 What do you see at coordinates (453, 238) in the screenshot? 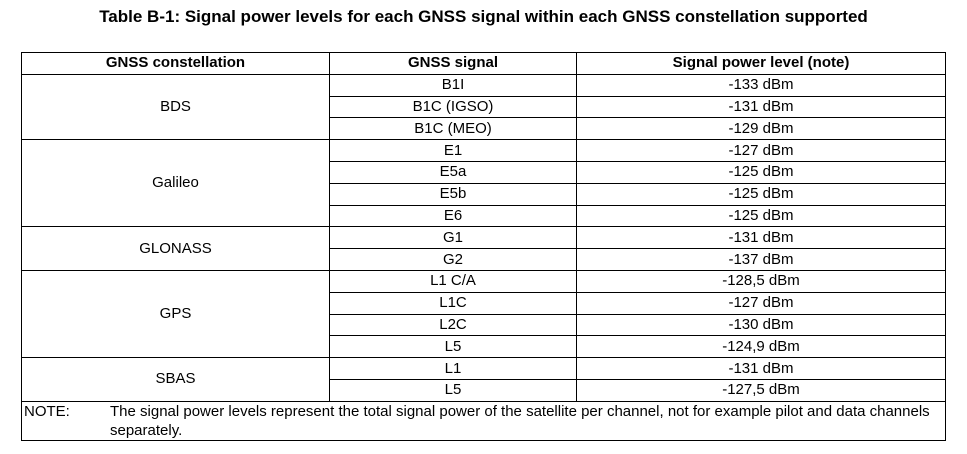
I see `signal-cell: G1` at bounding box center [453, 238].